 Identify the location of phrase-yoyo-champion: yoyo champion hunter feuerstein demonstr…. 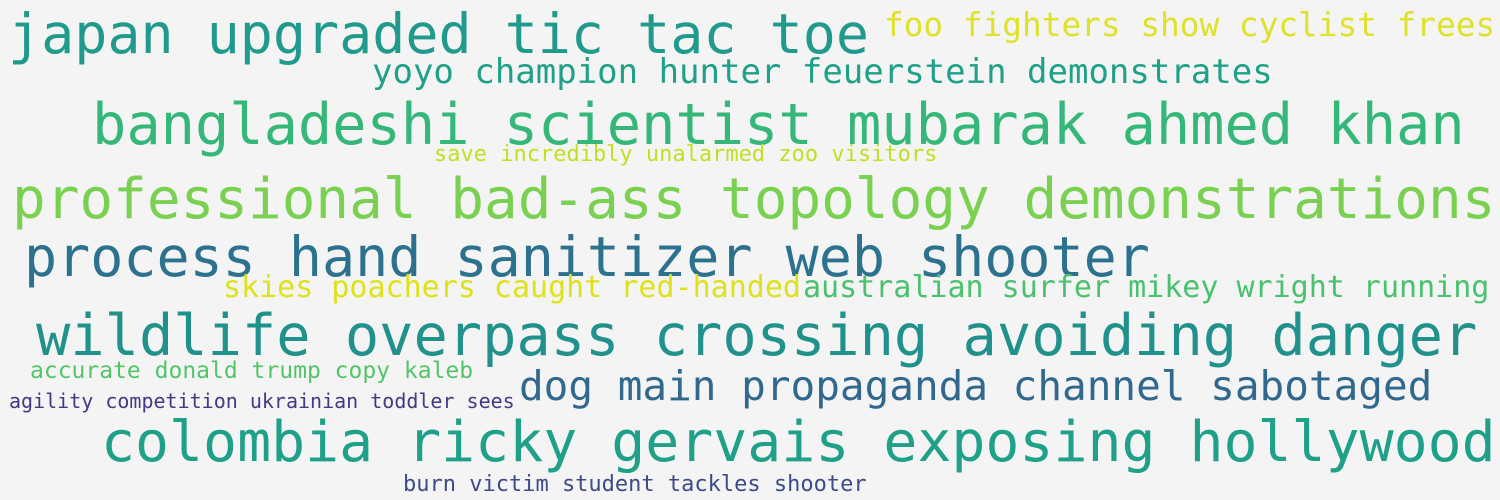
(822, 72).